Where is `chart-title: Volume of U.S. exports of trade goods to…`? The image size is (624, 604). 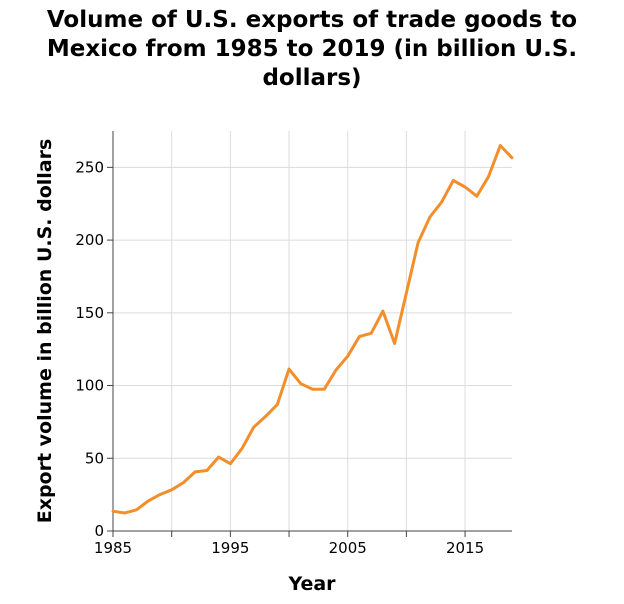 chart-title: Volume of U.S. exports of trade goods to… is located at coordinates (312, 49).